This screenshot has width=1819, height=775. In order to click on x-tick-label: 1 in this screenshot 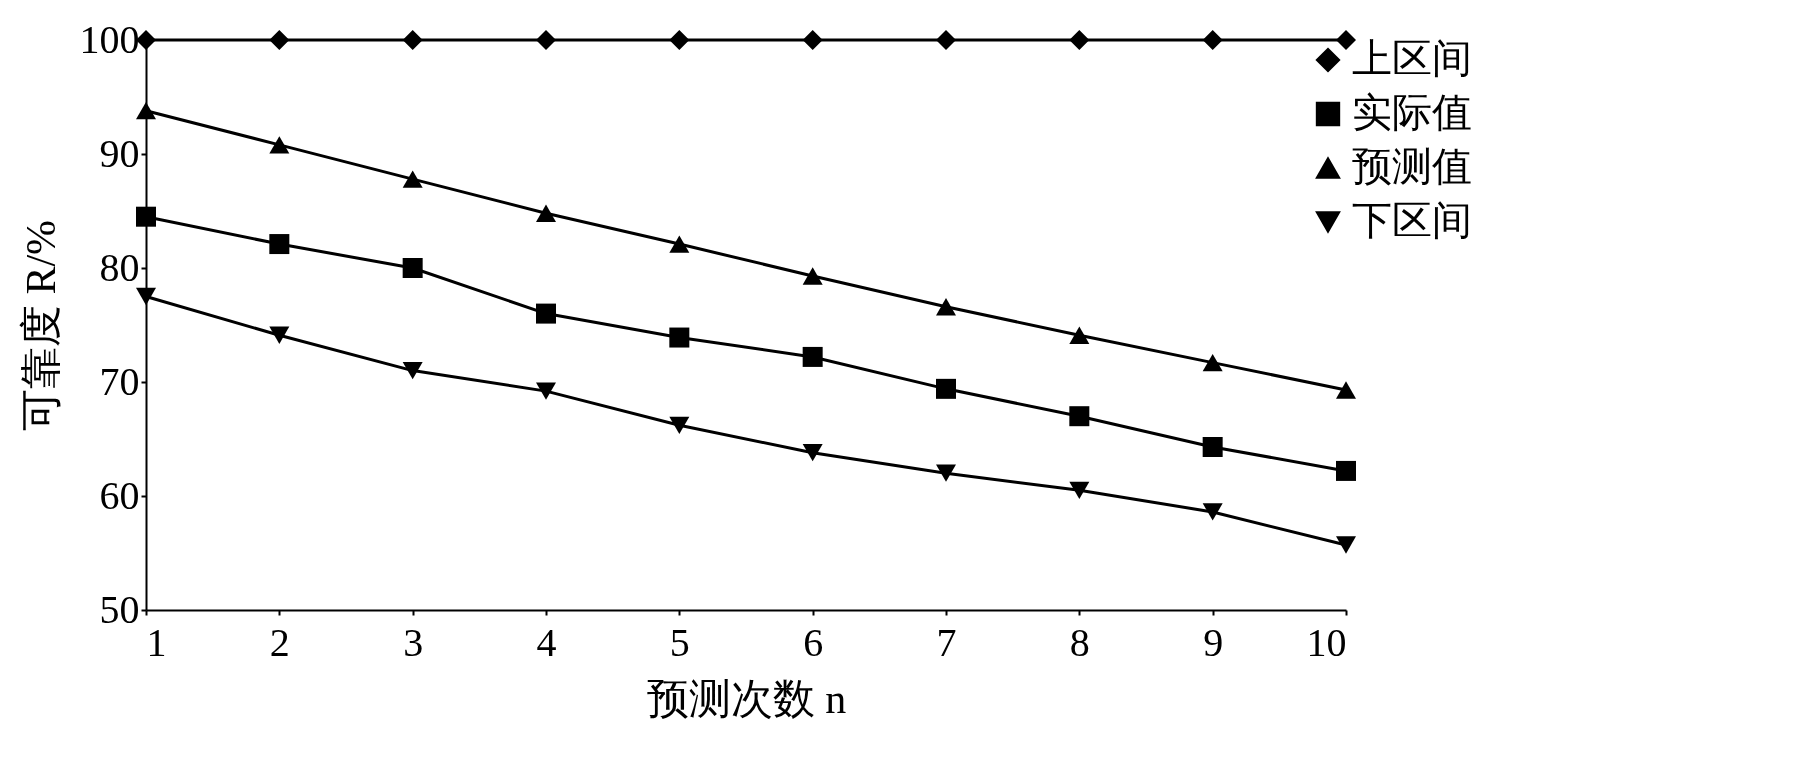, I will do `click(156, 642)`.